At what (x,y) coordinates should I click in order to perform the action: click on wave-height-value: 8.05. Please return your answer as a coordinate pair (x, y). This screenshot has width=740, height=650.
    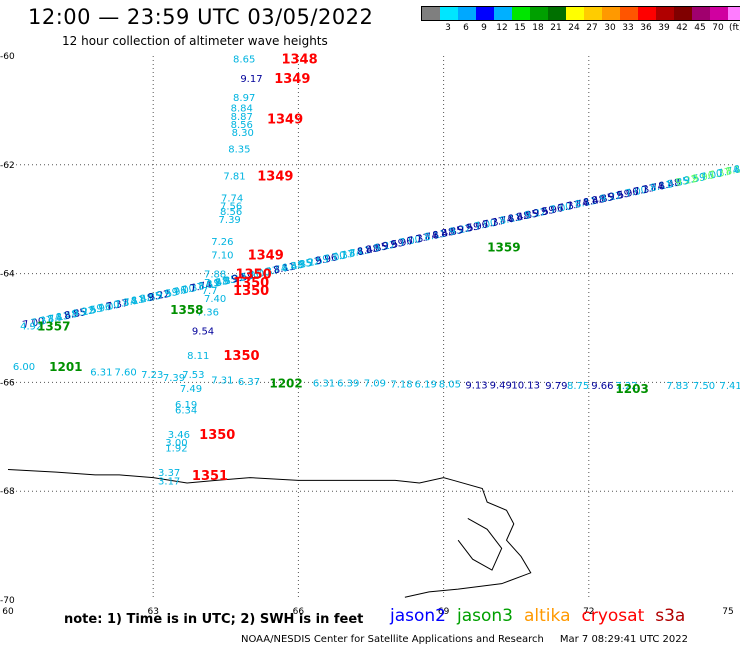
    Looking at the image, I should click on (450, 384).